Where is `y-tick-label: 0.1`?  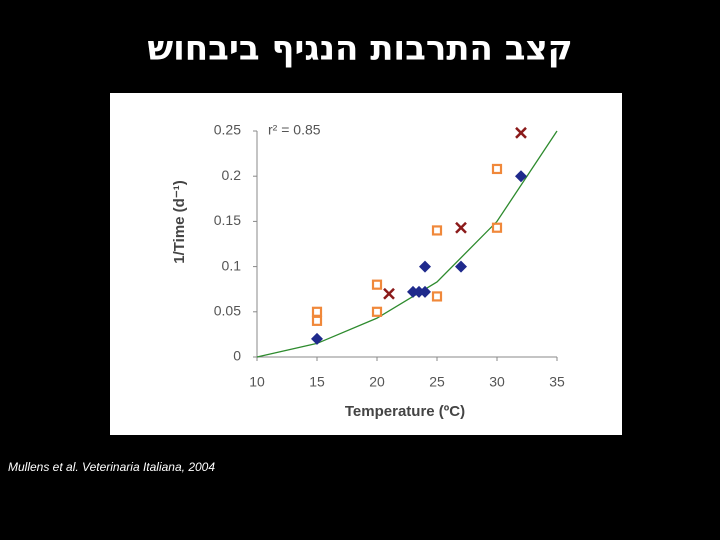
y-tick-label: 0.1 is located at coordinates (232, 265).